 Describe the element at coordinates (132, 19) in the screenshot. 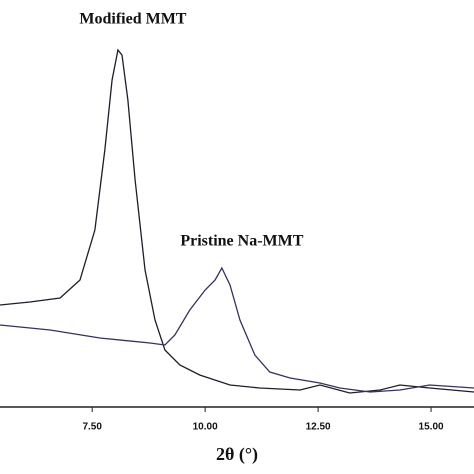

I see `series-label: Modified MMT` at that location.